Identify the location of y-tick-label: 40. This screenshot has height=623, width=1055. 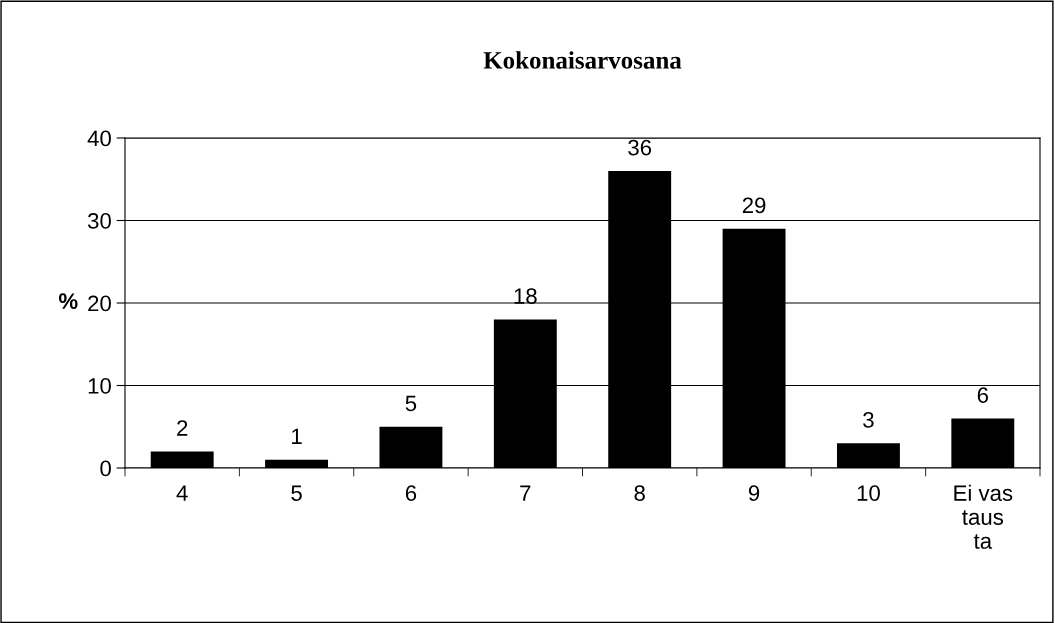
(99, 138).